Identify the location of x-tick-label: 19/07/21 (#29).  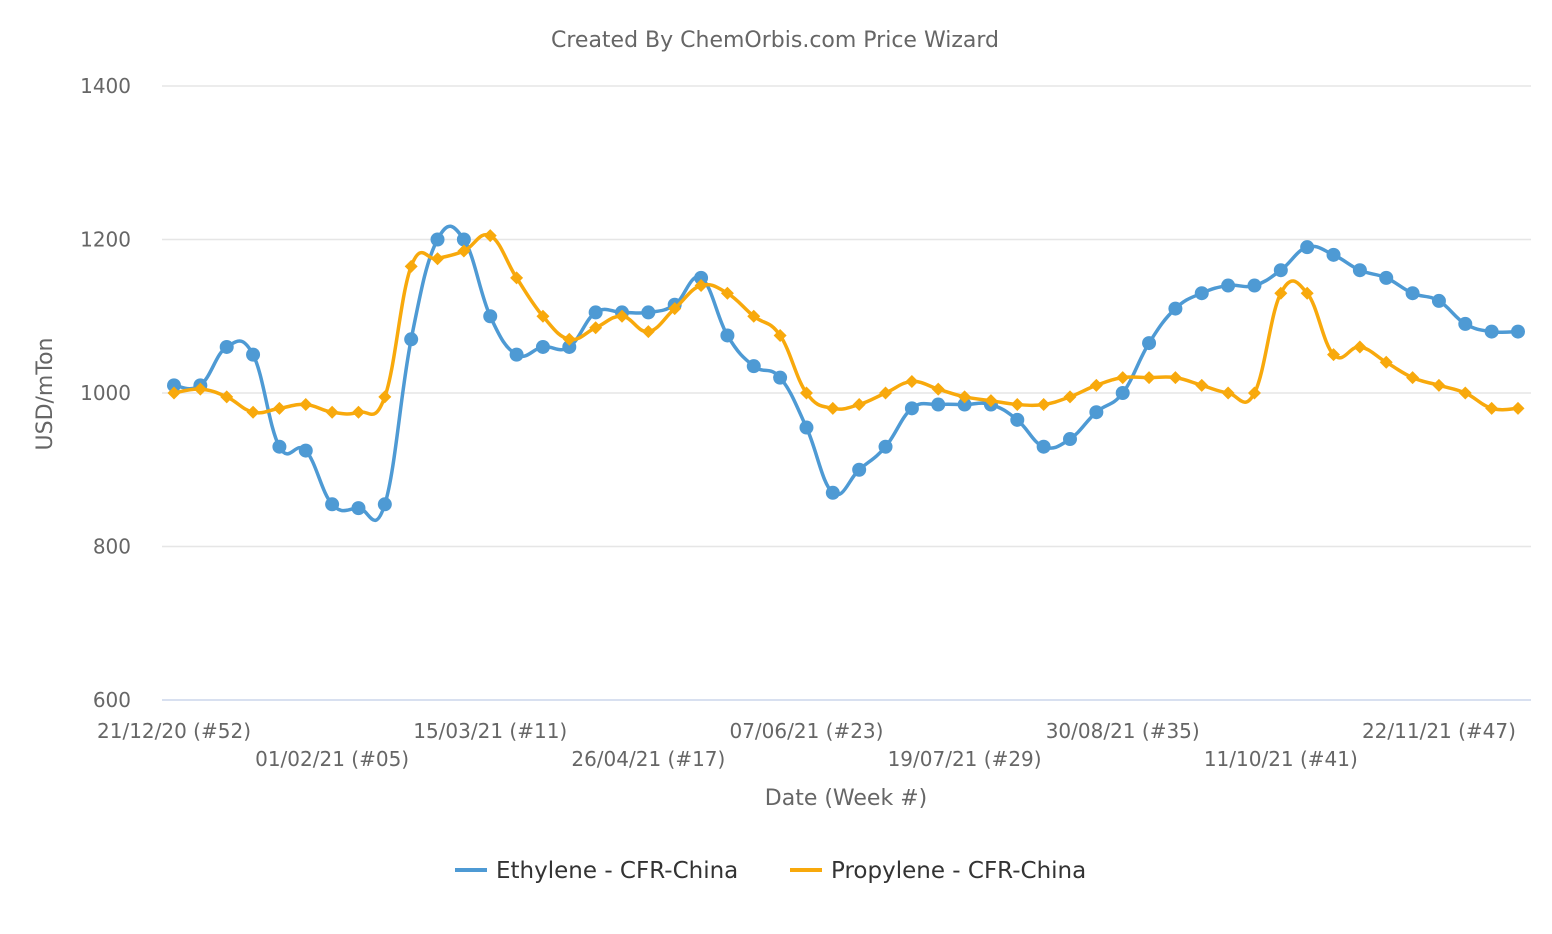
(965, 759).